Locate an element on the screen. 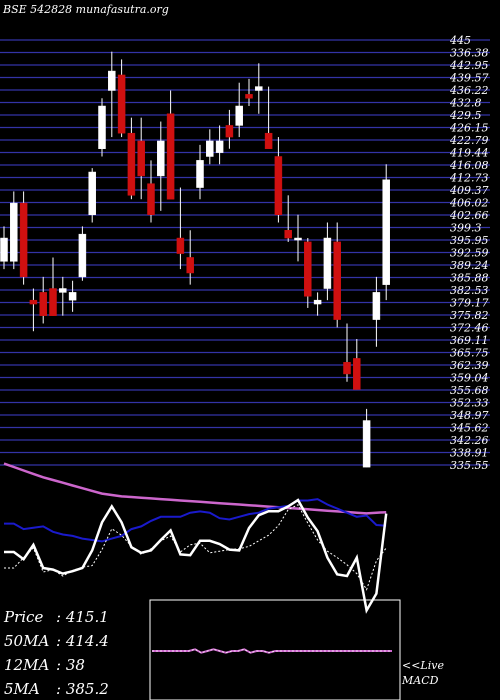 This screenshot has width=500, height=700. price-value: 415.1 is located at coordinates (87, 617).